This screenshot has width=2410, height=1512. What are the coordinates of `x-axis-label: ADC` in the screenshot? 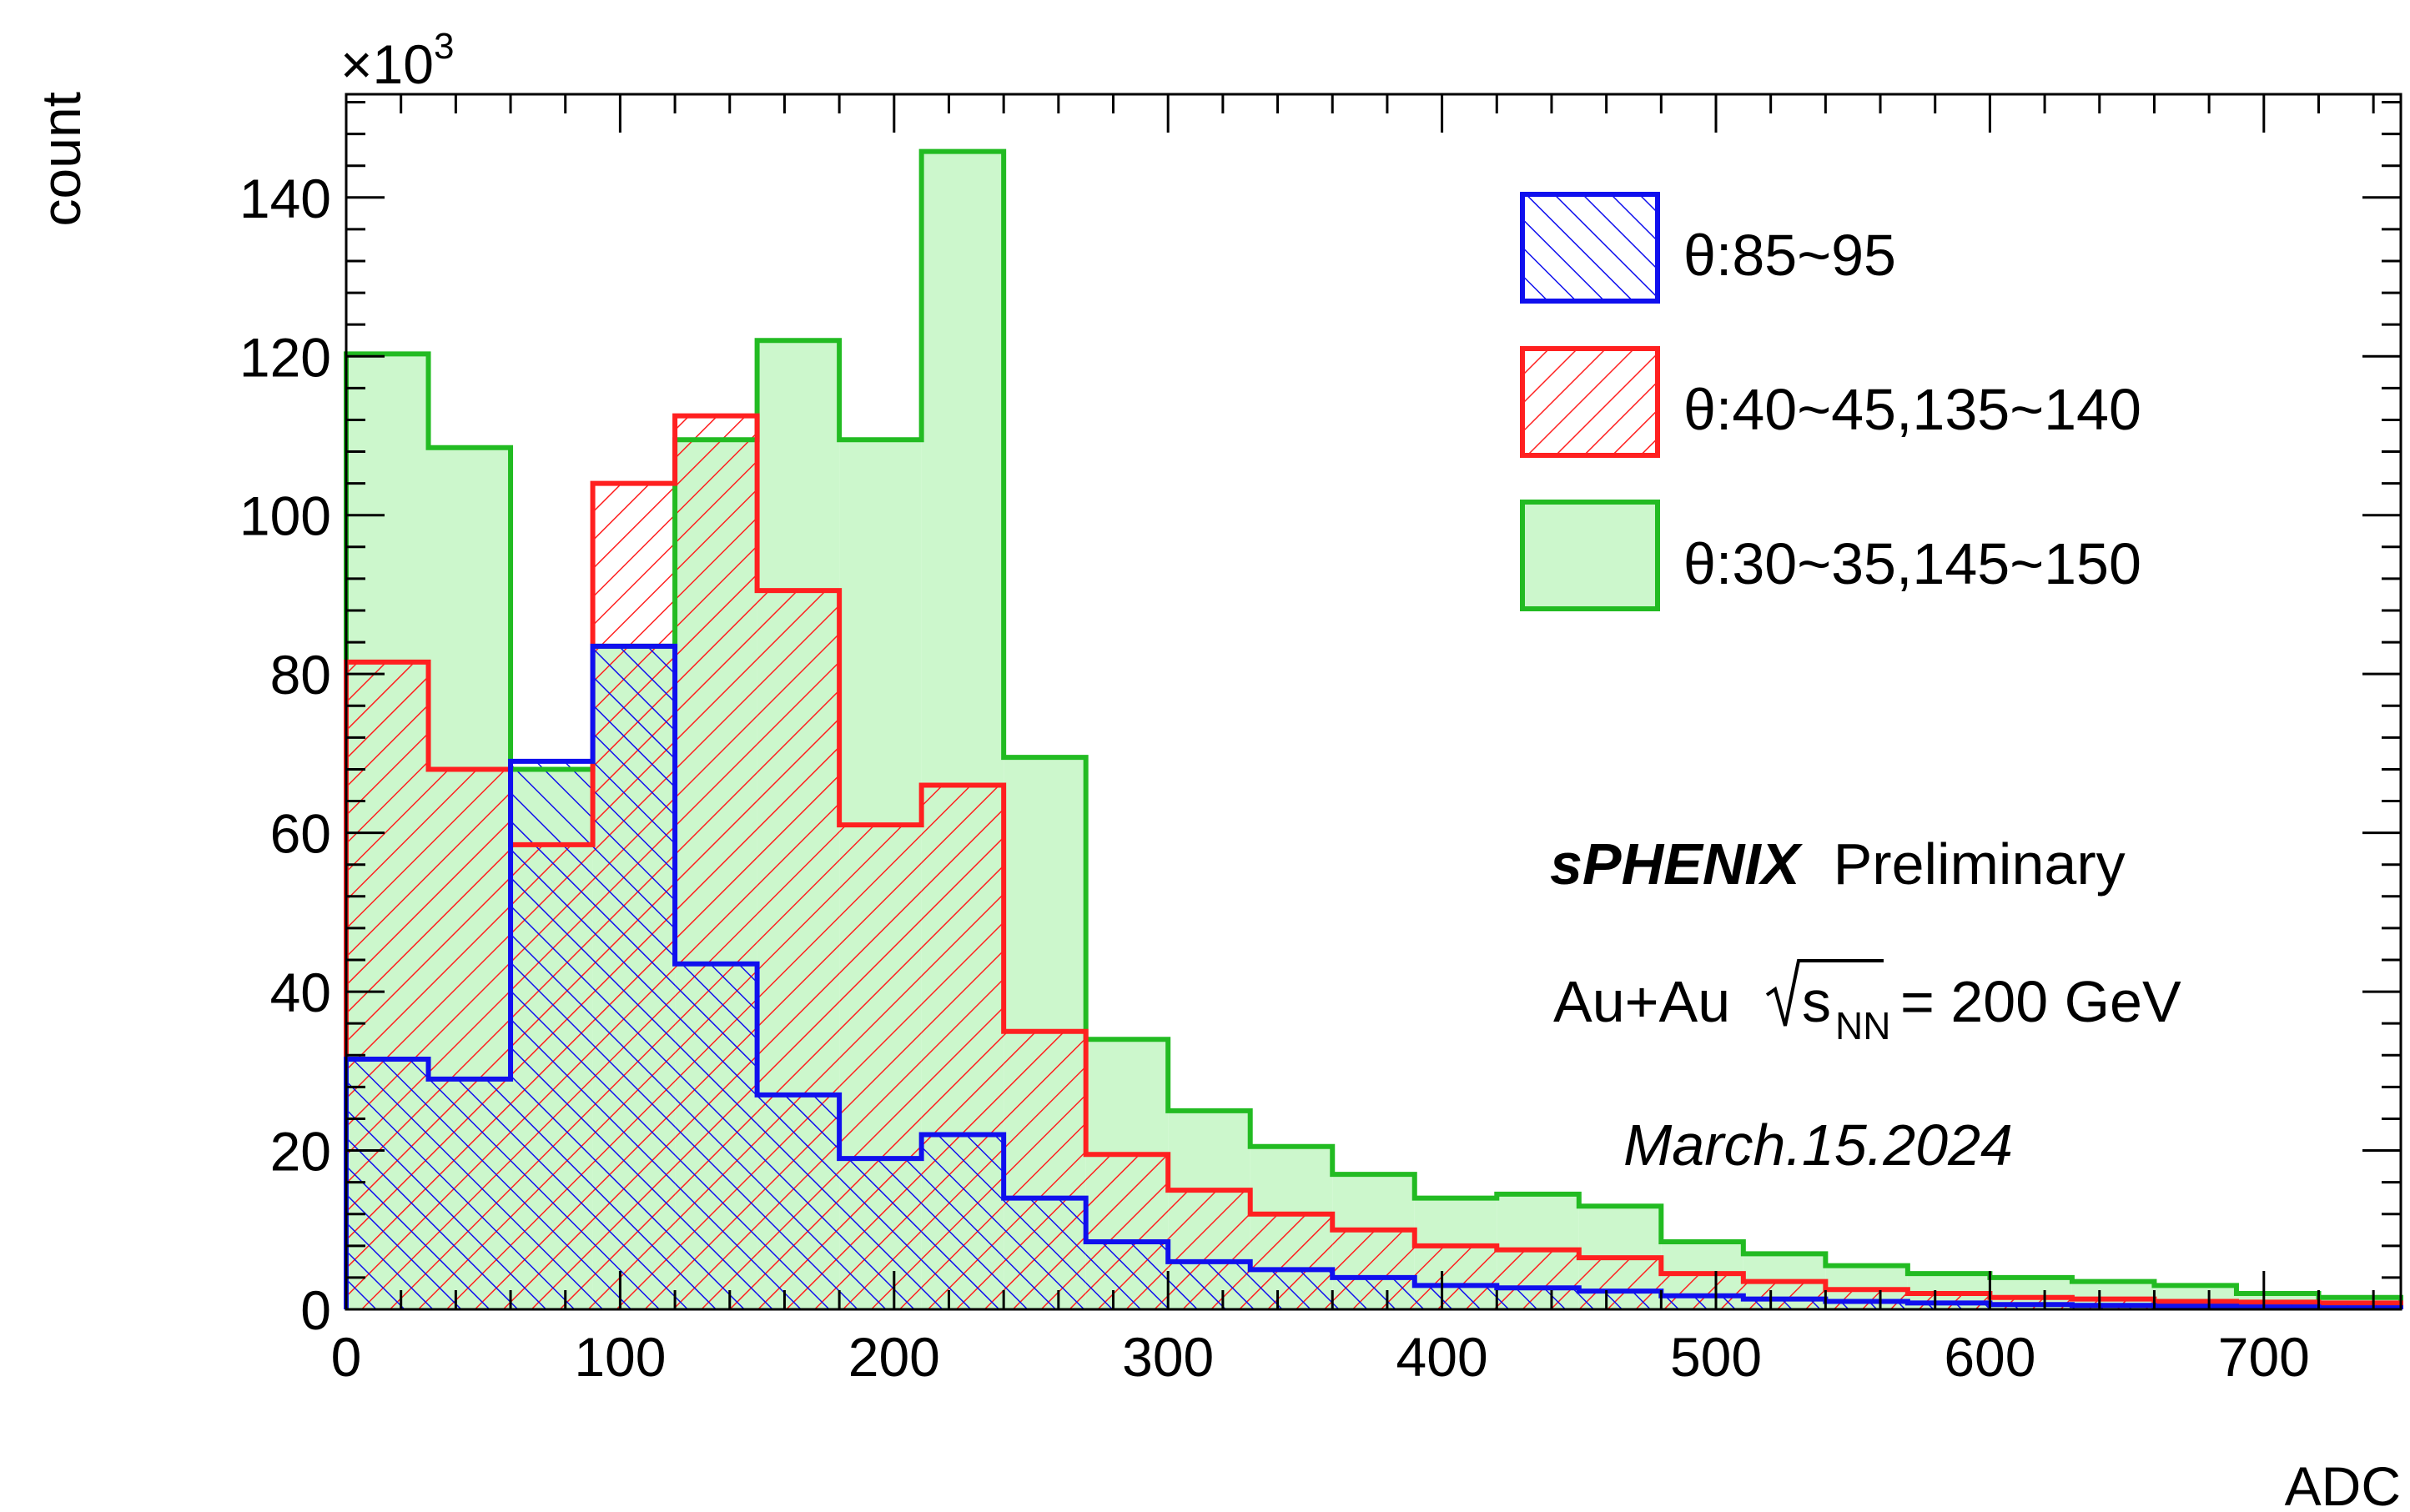 It's located at (2343, 1484).